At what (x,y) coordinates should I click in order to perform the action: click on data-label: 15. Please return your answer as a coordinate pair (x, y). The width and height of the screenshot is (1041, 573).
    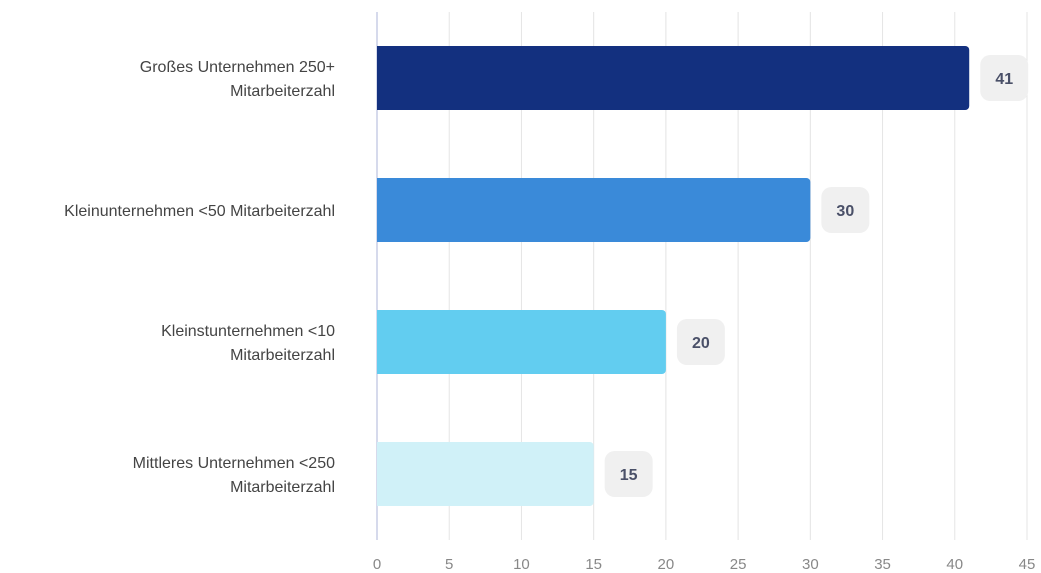
    Looking at the image, I should click on (628, 474).